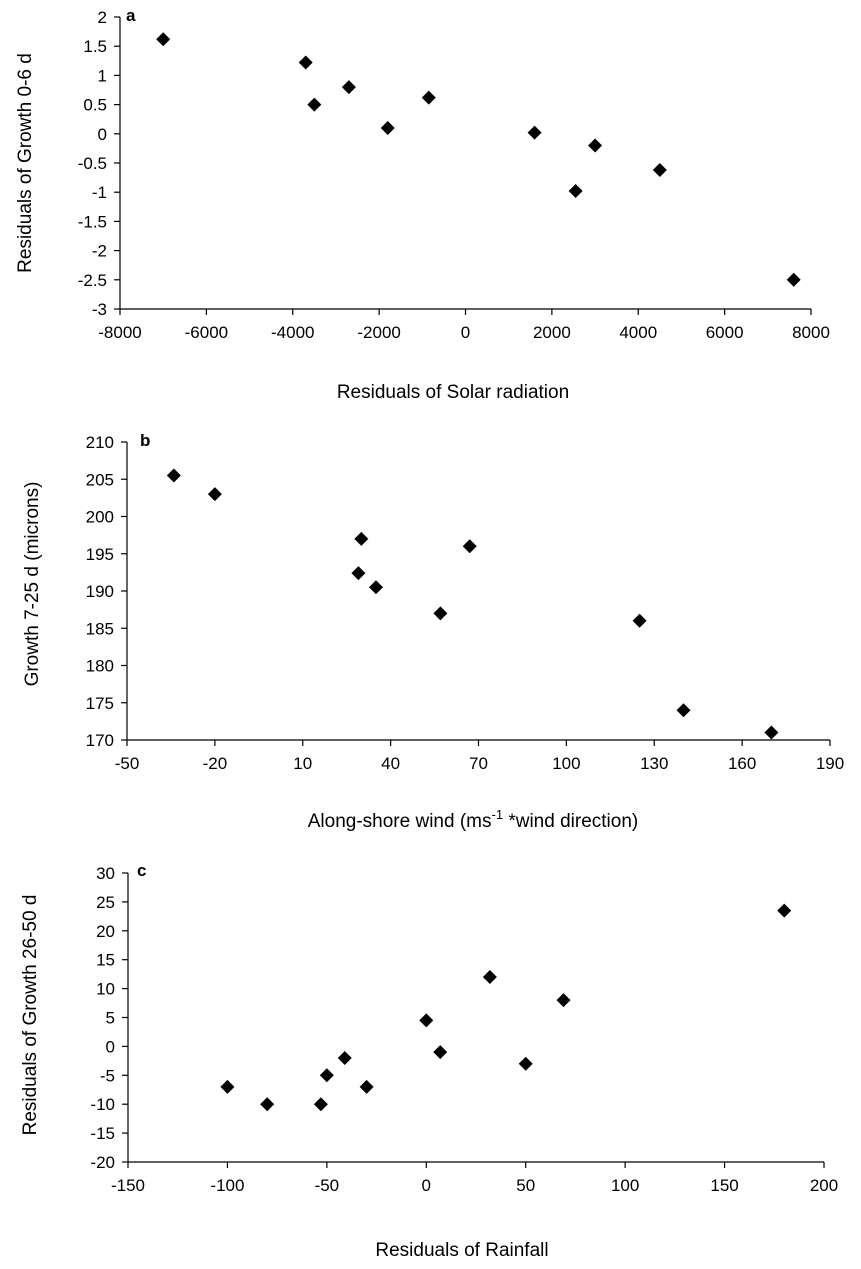  I want to click on y-axis-title-b: Growth 7-25 d (microns), so click(32, 584).